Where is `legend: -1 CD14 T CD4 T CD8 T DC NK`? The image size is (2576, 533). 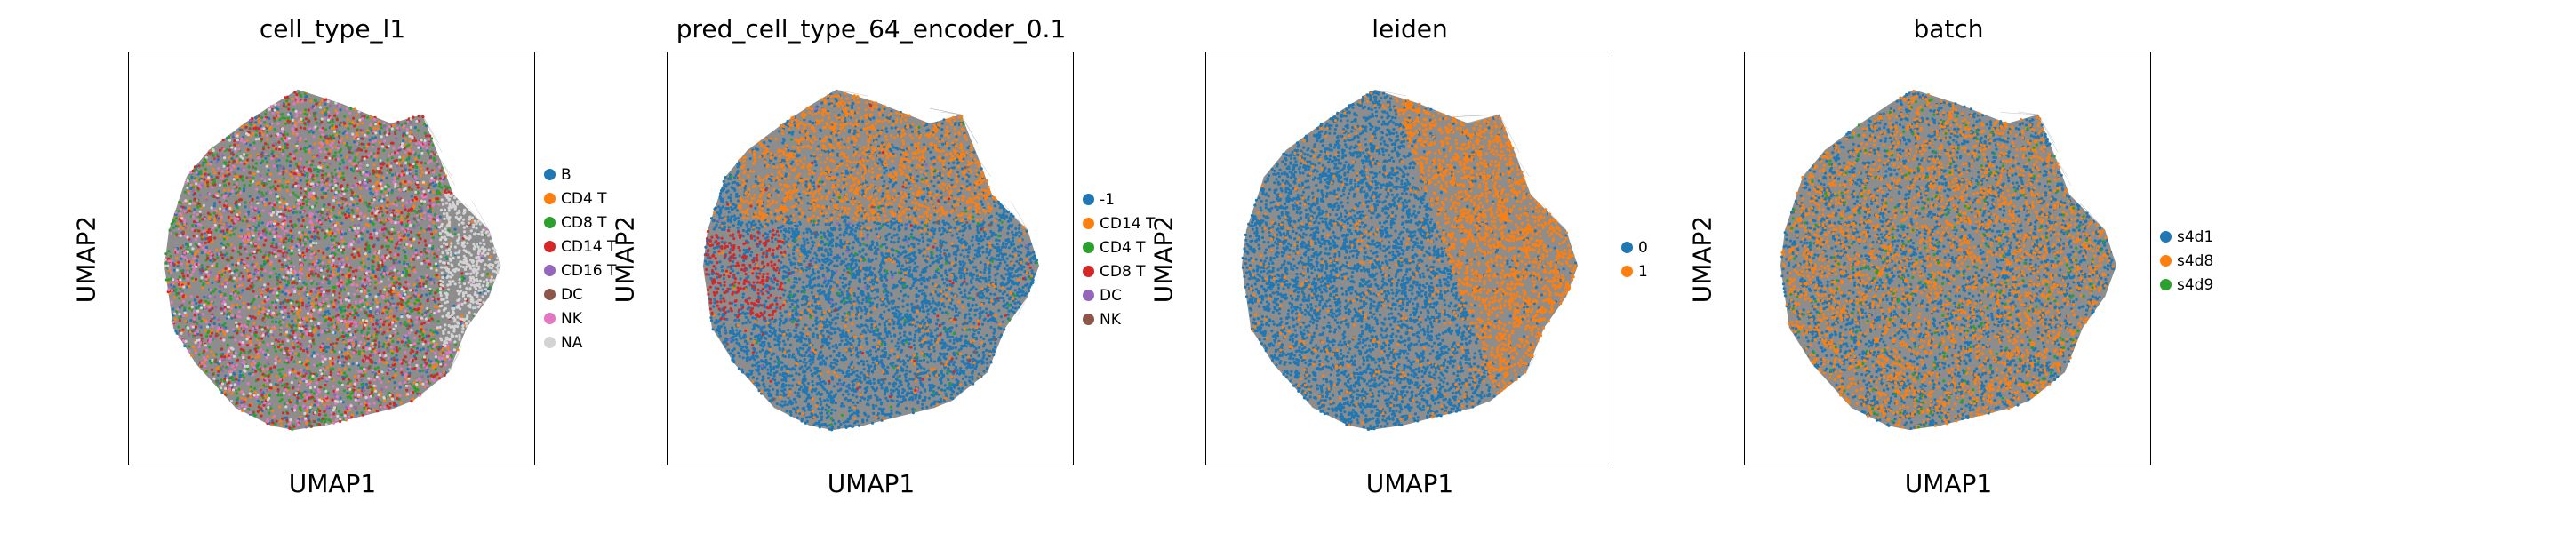 legend: -1 CD14 T CD4 T CD8 T DC NK is located at coordinates (1119, 259).